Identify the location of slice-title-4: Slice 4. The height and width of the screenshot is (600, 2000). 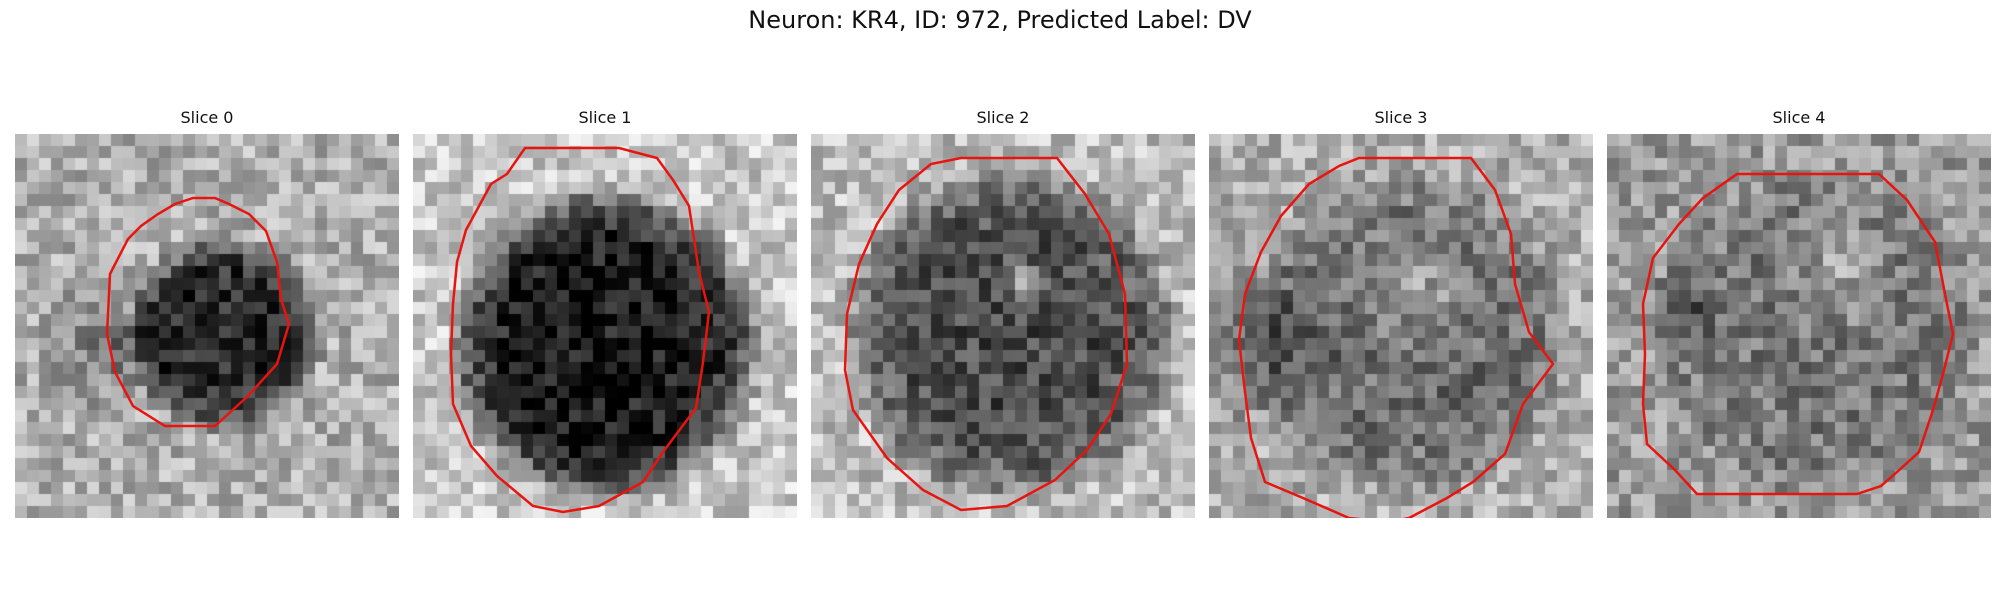
(1799, 117).